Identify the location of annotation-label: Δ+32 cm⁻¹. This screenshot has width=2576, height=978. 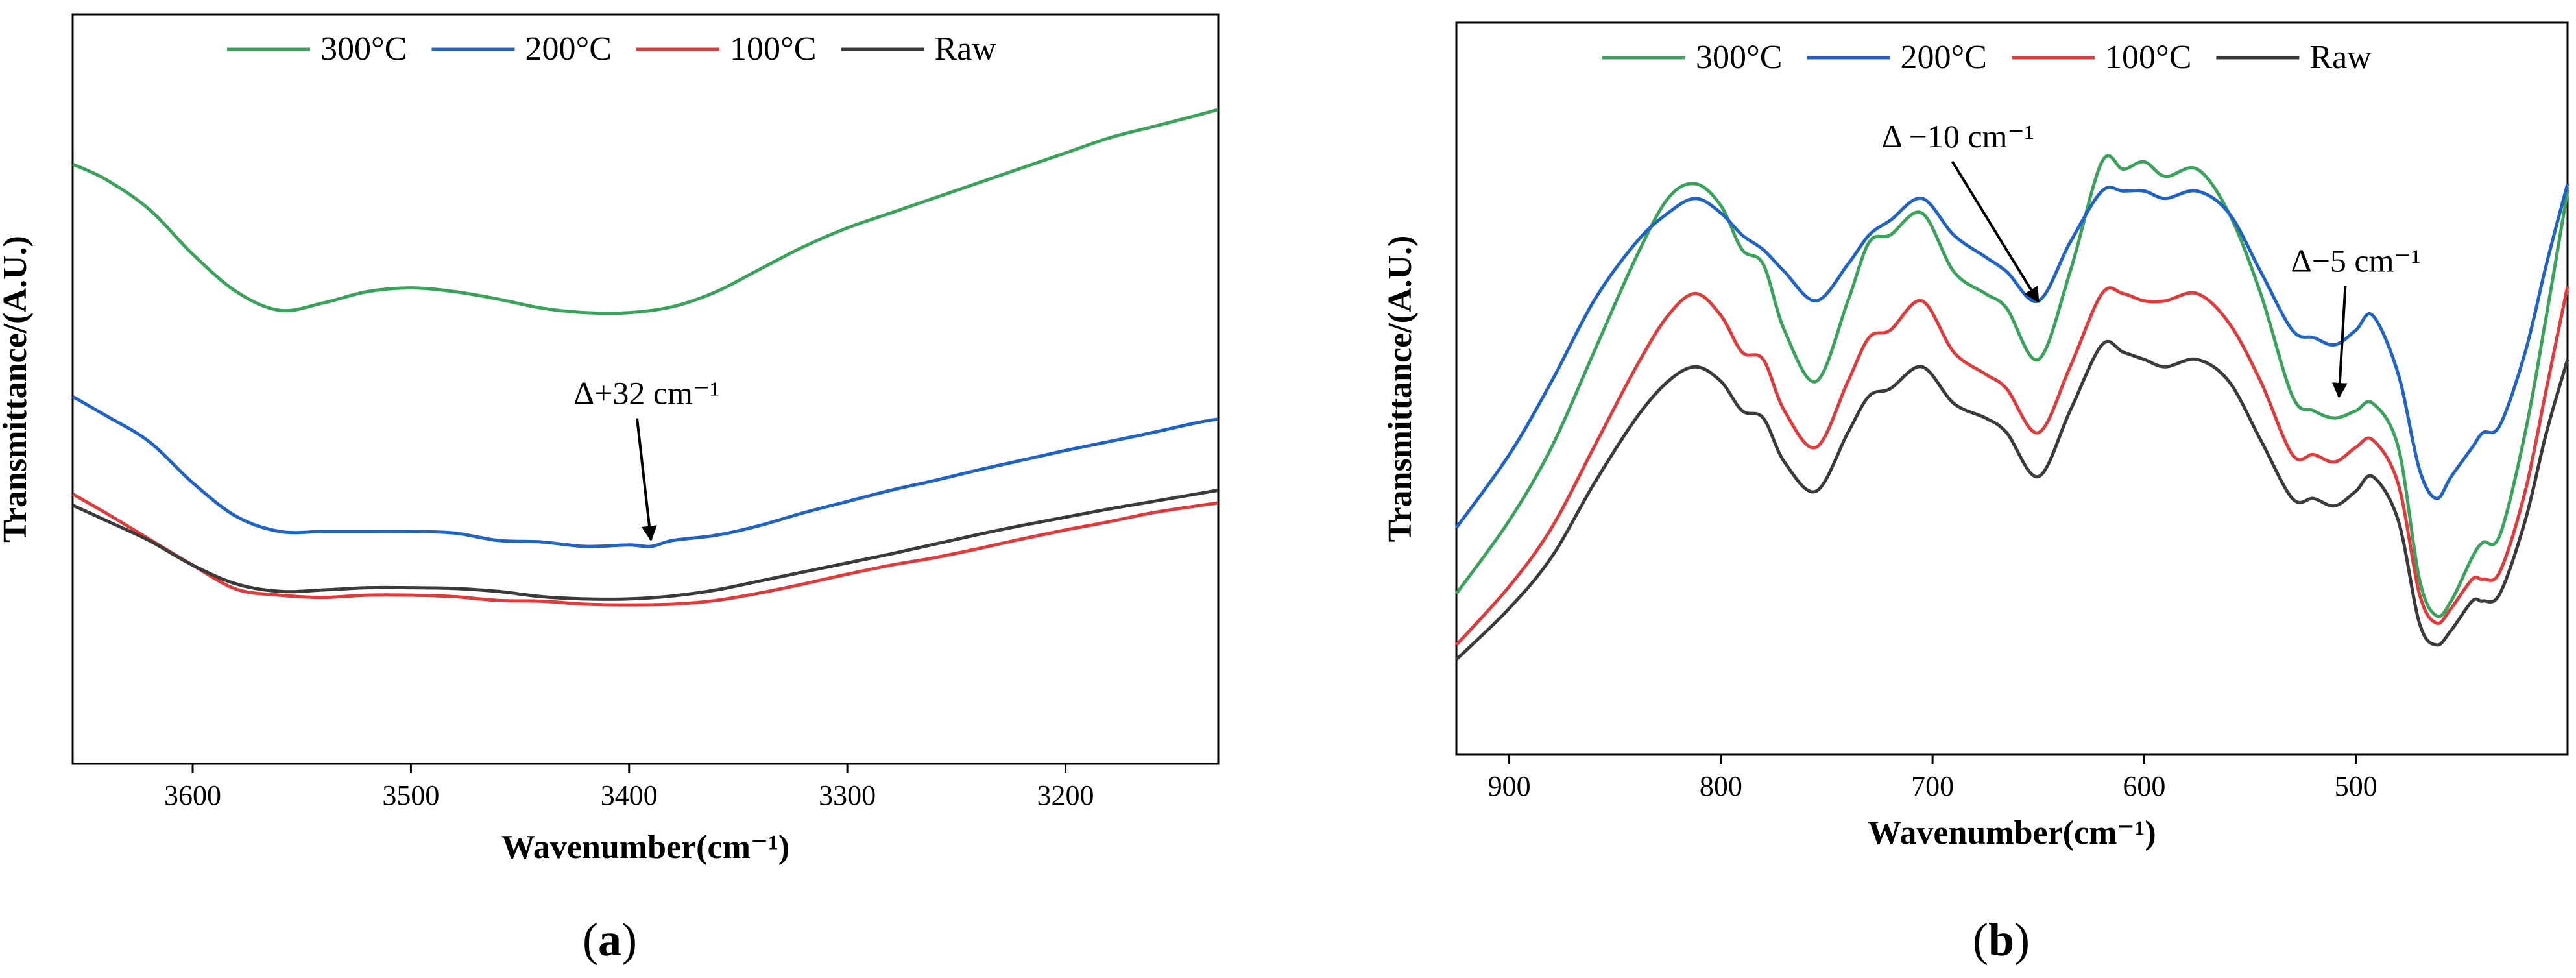
(646, 393).